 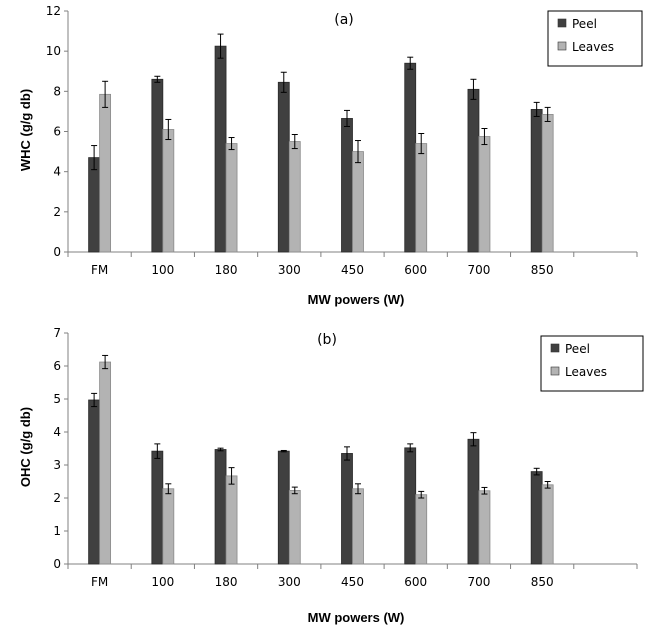 I want to click on y-tick-label: 5, so click(x=57, y=399).